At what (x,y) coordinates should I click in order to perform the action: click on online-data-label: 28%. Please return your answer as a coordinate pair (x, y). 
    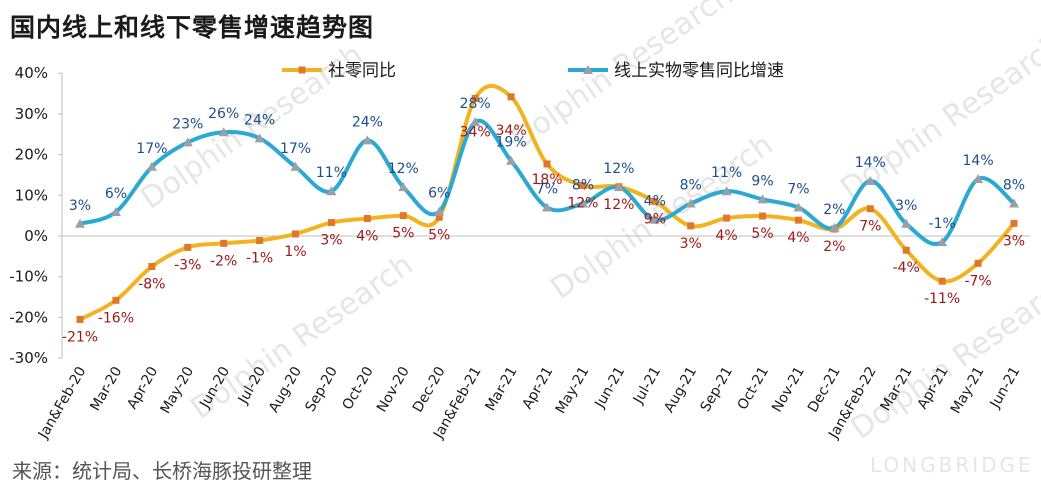
    Looking at the image, I should click on (475, 104).